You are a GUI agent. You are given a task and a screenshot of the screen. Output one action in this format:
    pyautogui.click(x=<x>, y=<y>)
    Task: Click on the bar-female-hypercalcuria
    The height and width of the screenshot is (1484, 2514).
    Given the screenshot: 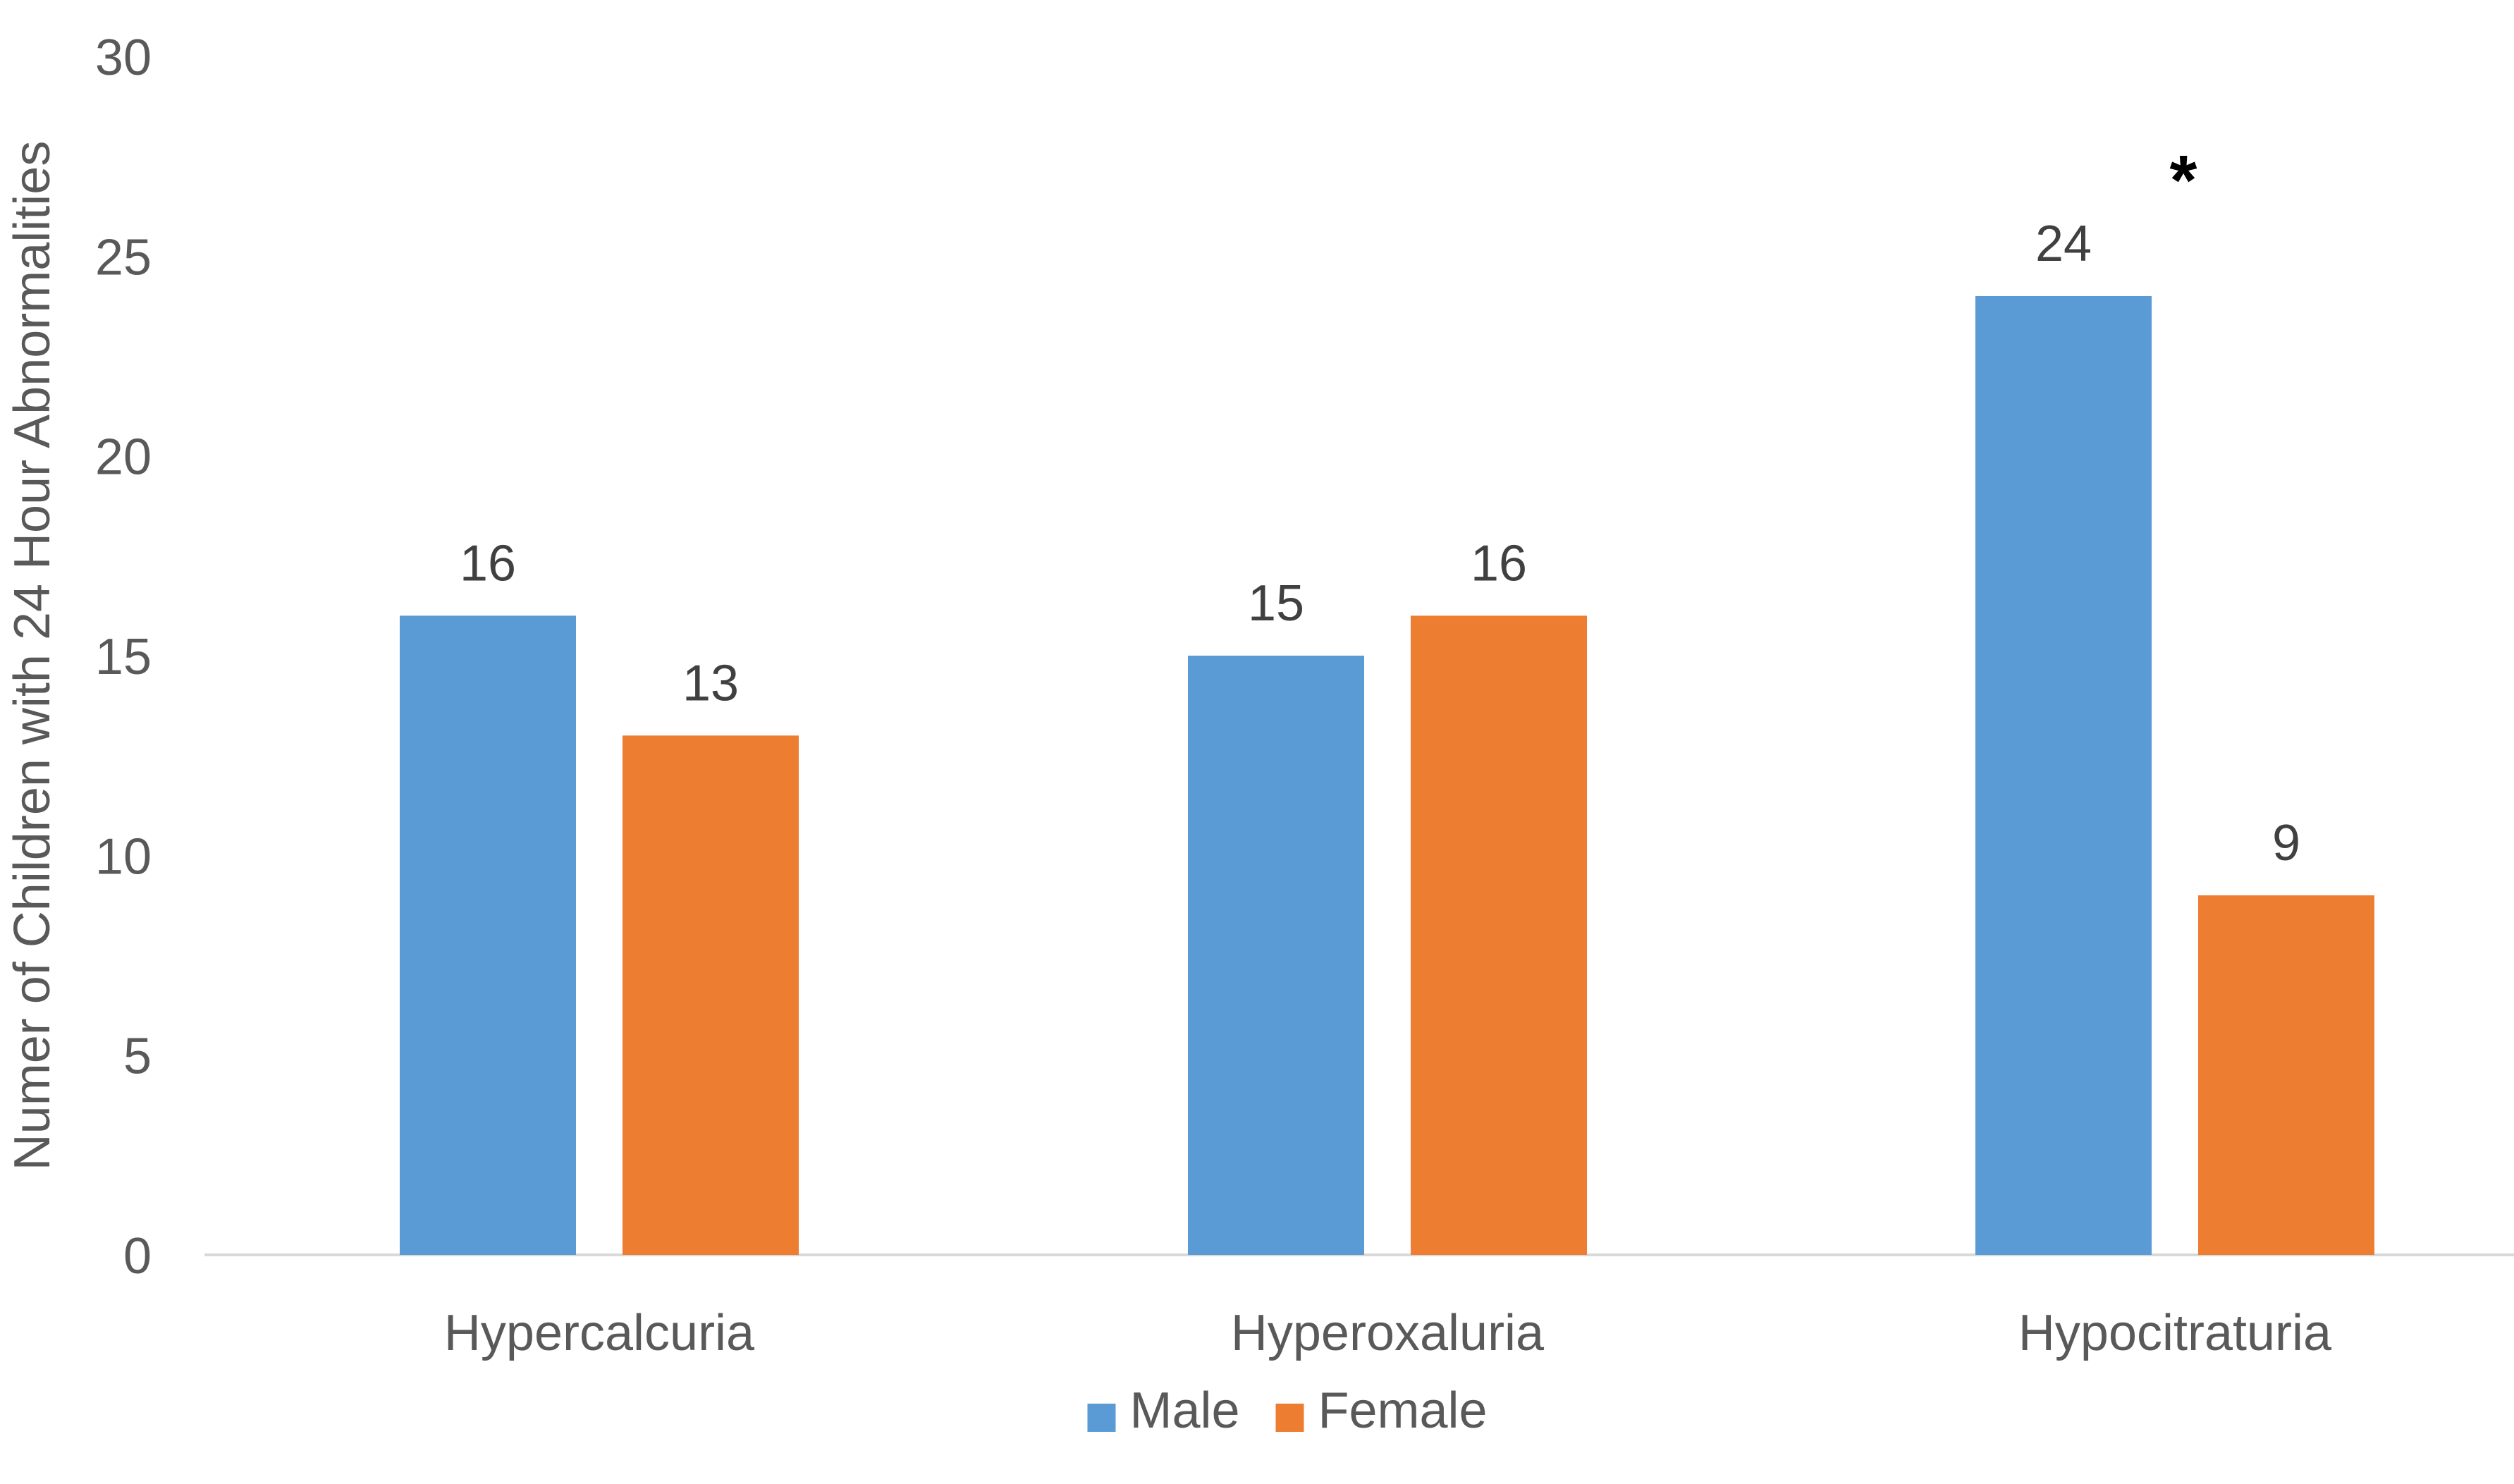 What is the action you would take?
    pyautogui.click(x=711, y=995)
    